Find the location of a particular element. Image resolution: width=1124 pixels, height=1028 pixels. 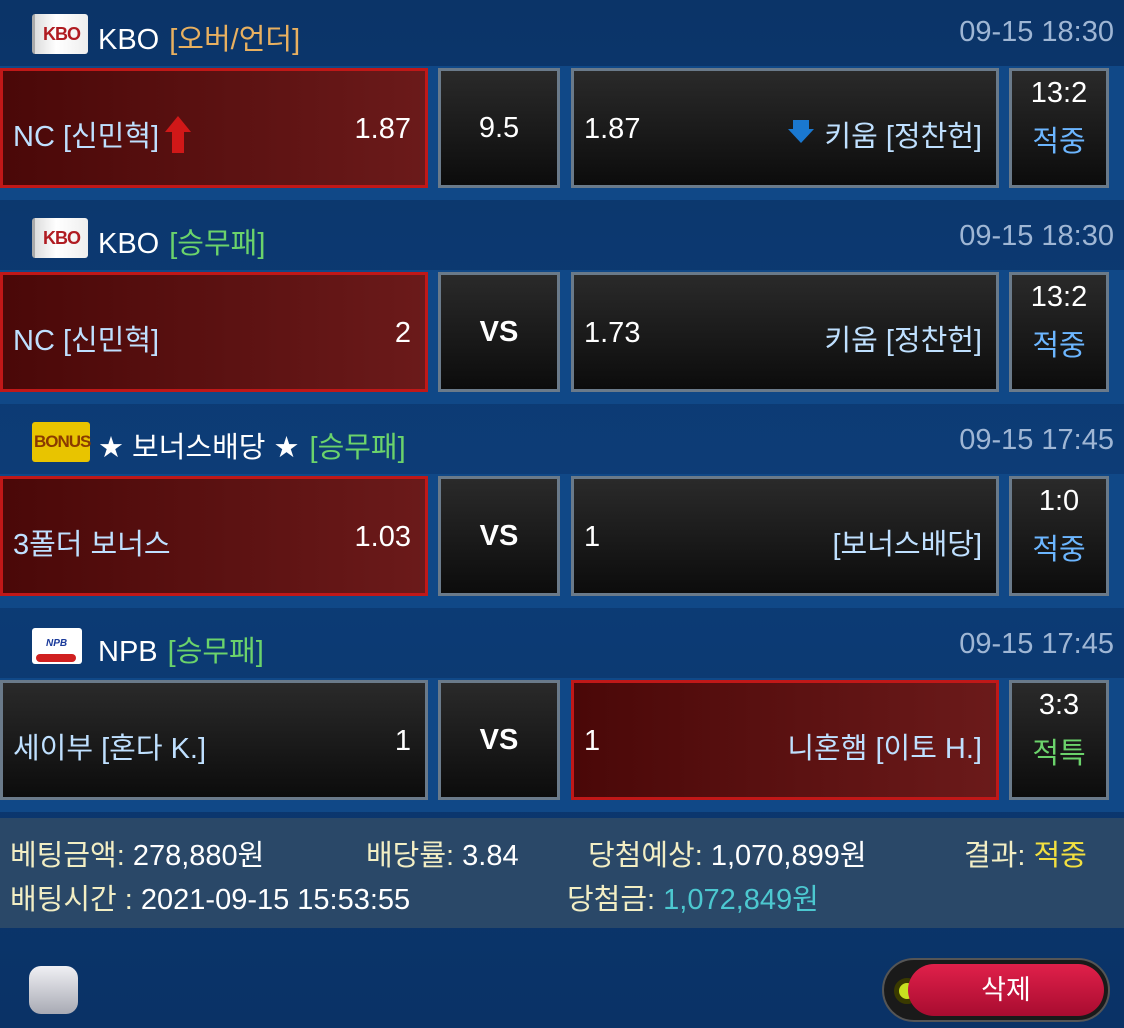

match-header: NPB NPB [승무패] 09-15 17:45 is located at coordinates (562, 645).